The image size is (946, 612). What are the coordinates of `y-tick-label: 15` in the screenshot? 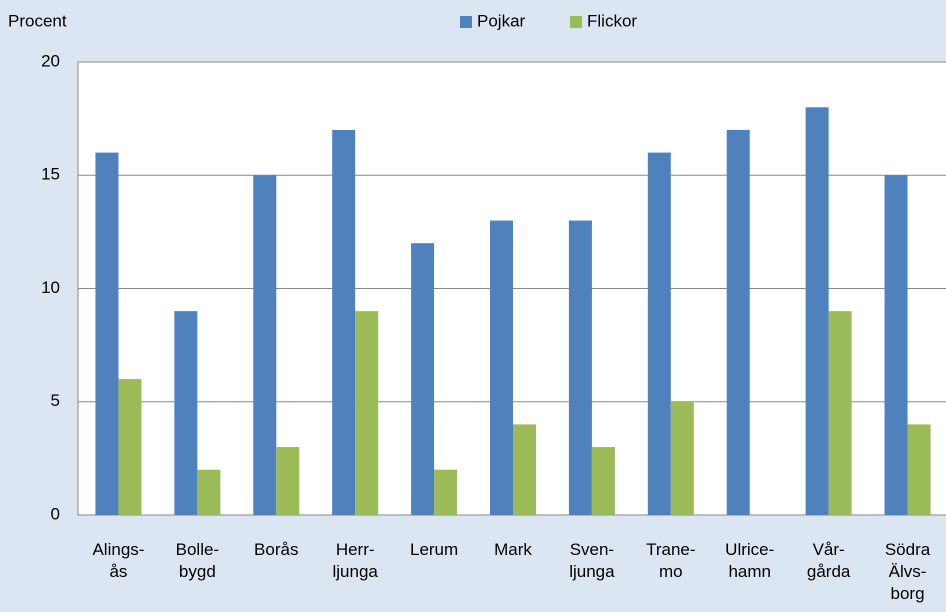 It's located at (50, 174).